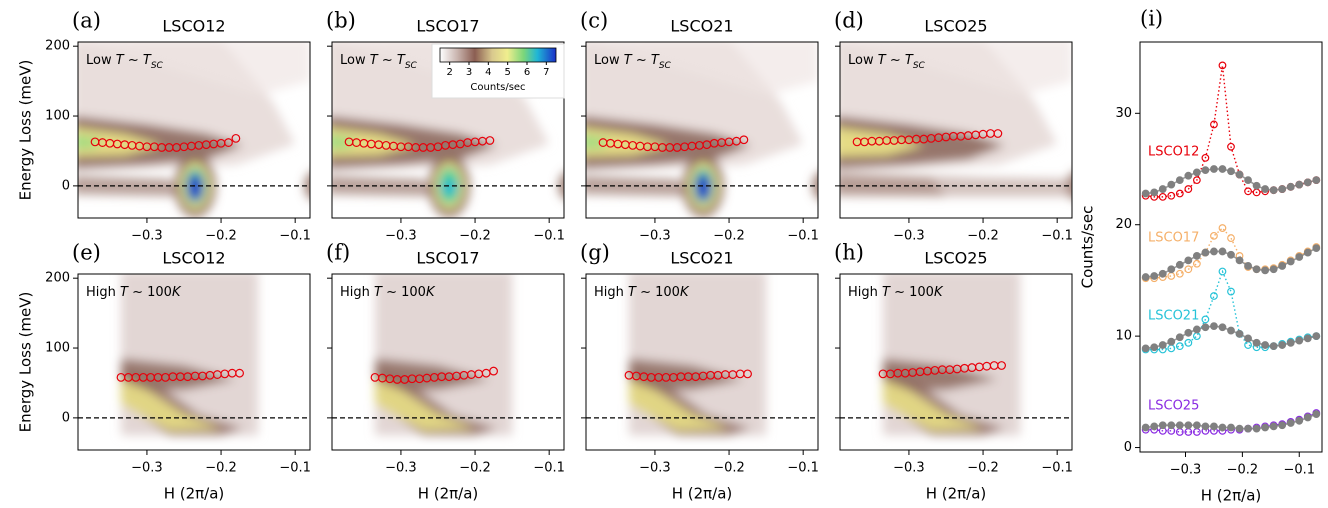 The image size is (1328, 508). Describe the element at coordinates (189, 355) in the screenshot. I see `intensity-map` at that location.